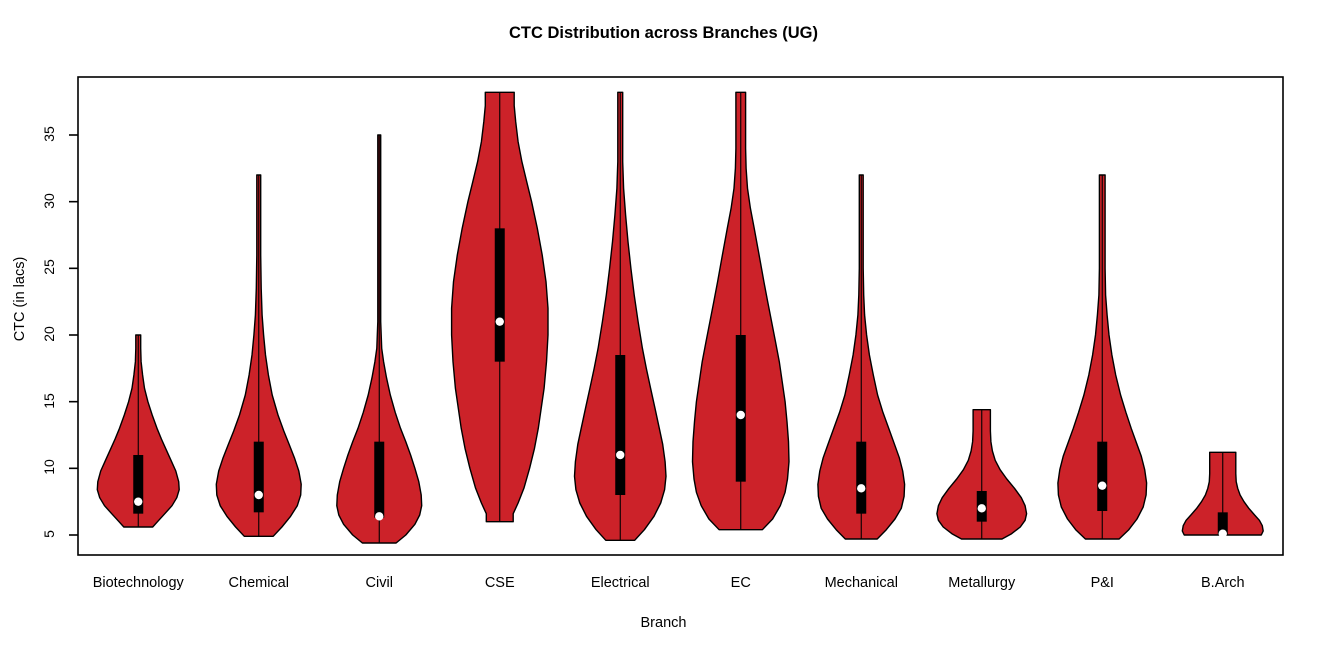 This screenshot has height=653, width=1327. What do you see at coordinates (49, 134) in the screenshot?
I see `y-tick-label: 35` at bounding box center [49, 134].